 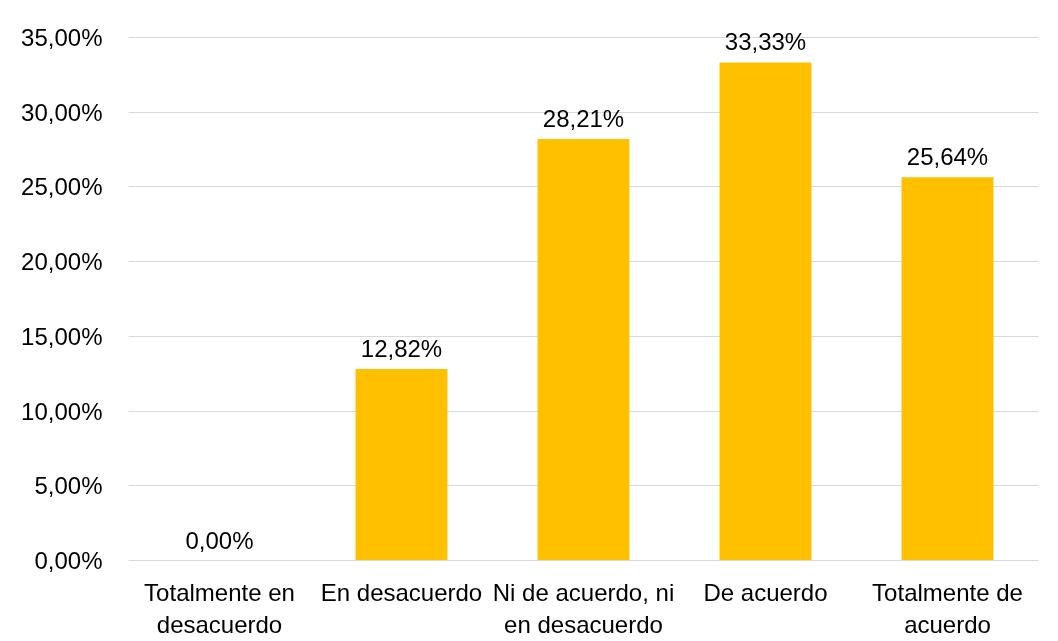 I want to click on data-label: 12,82%, so click(x=401, y=348).